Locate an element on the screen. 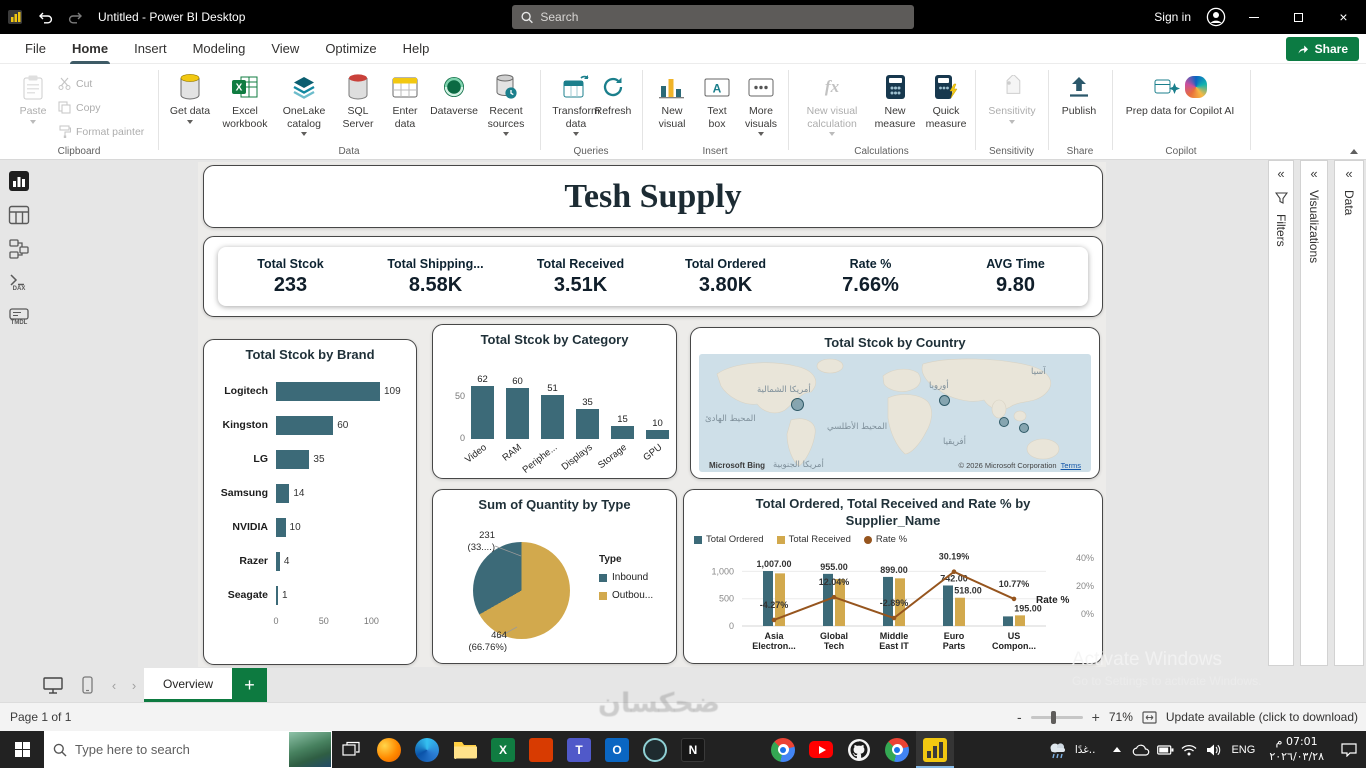 The image size is (1366, 768). volume-icon is located at coordinates (1213, 749).